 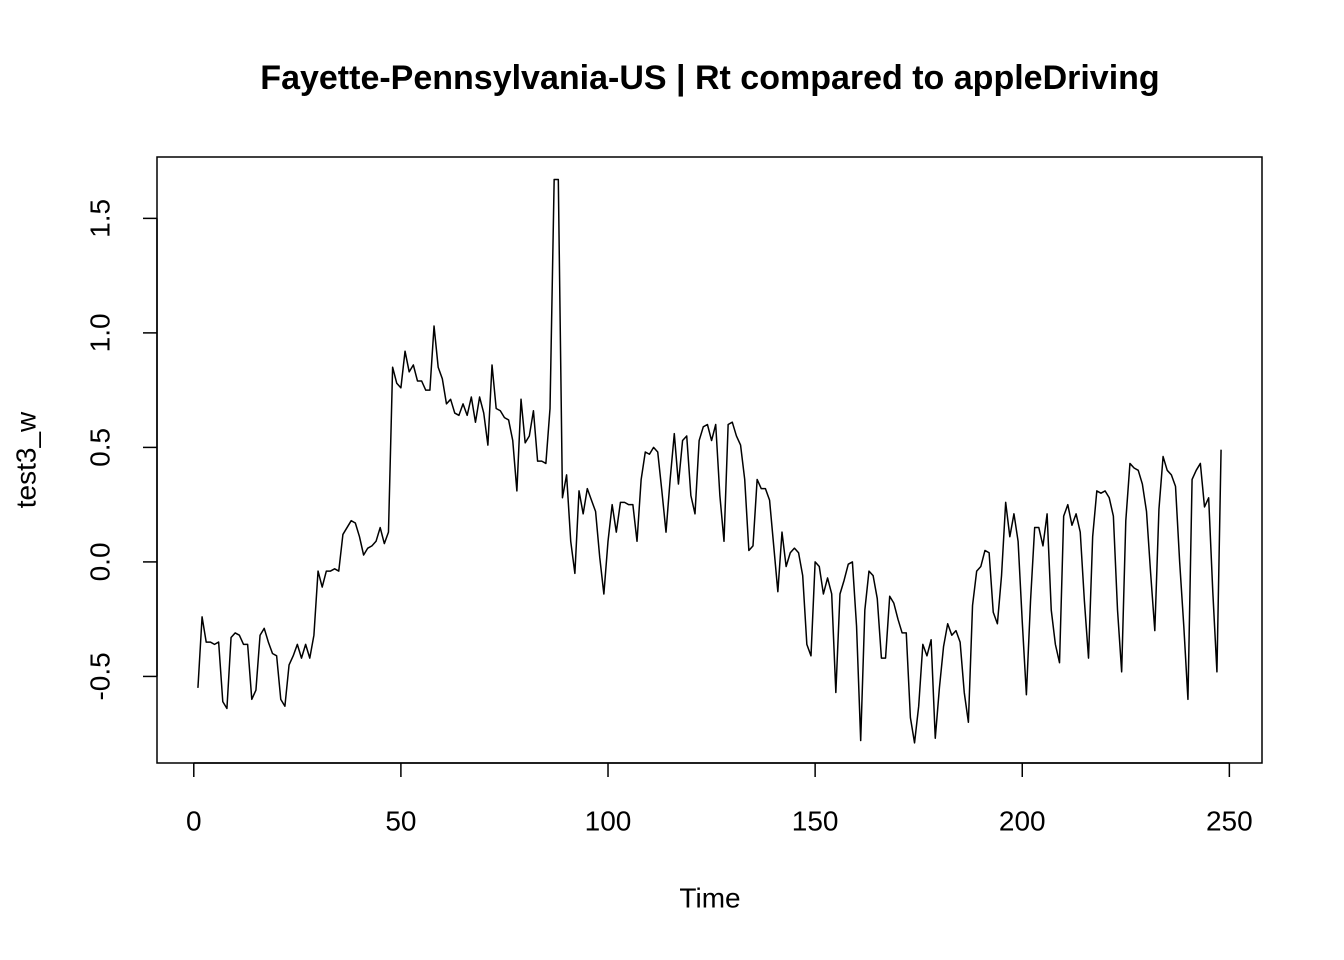 What do you see at coordinates (400, 820) in the screenshot?
I see `x-tick-label: 50` at bounding box center [400, 820].